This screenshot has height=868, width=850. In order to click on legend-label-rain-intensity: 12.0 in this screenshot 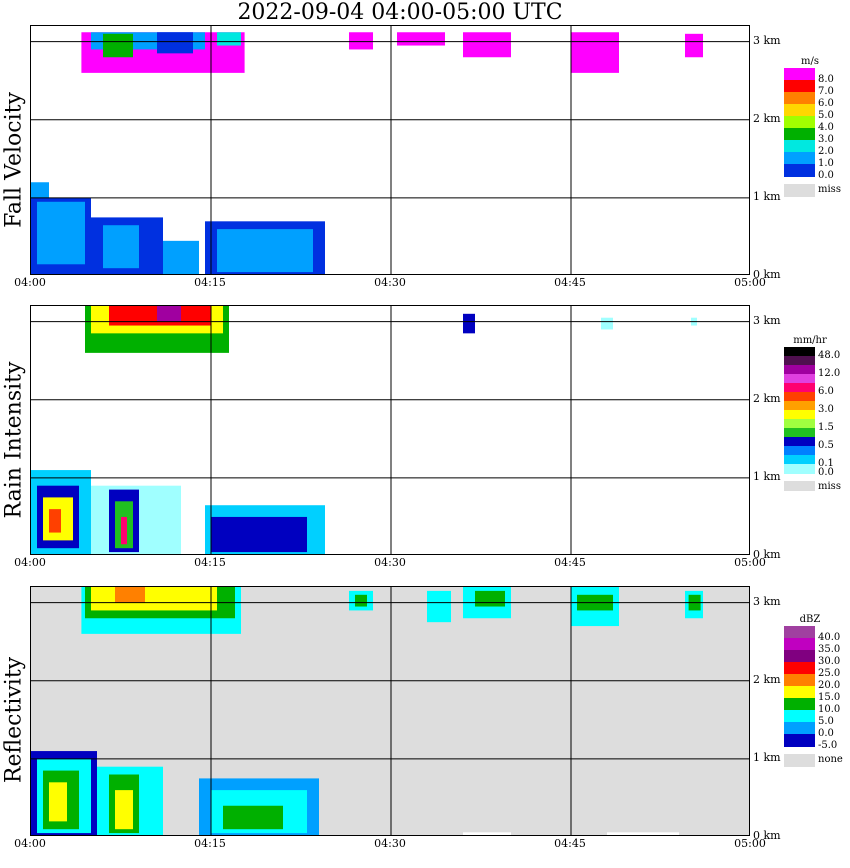, I will do `click(829, 373)`.